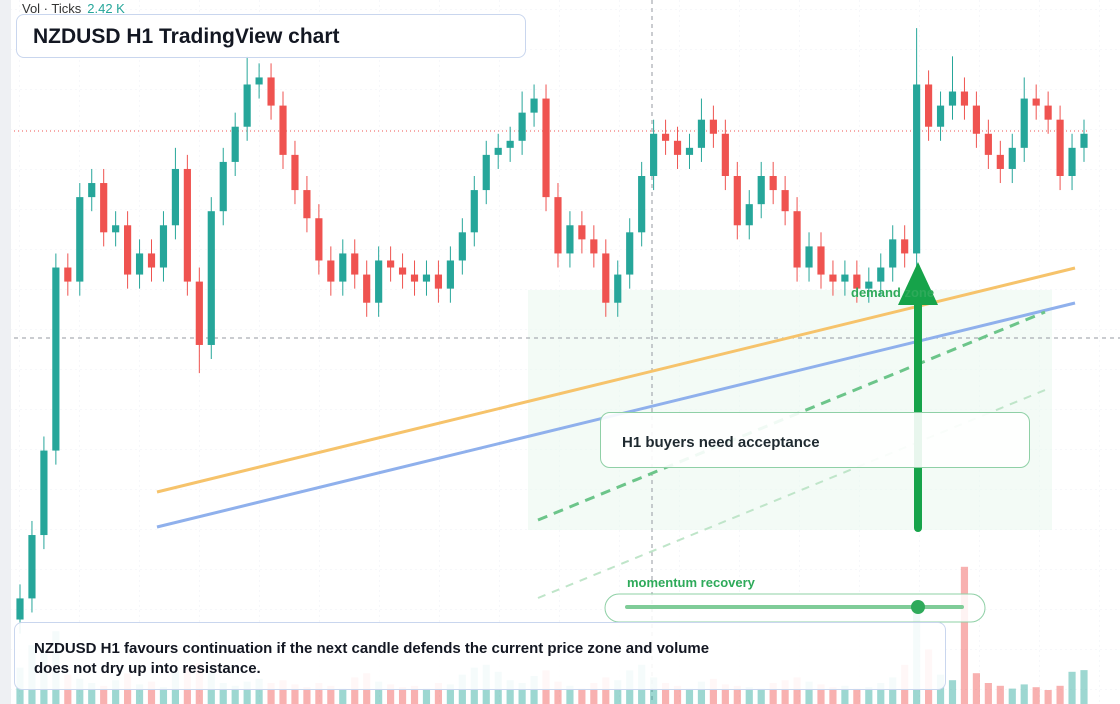  Describe the element at coordinates (271, 36) in the screenshot. I see `chart-title: NZDUSD H1 TradingView chart` at that location.